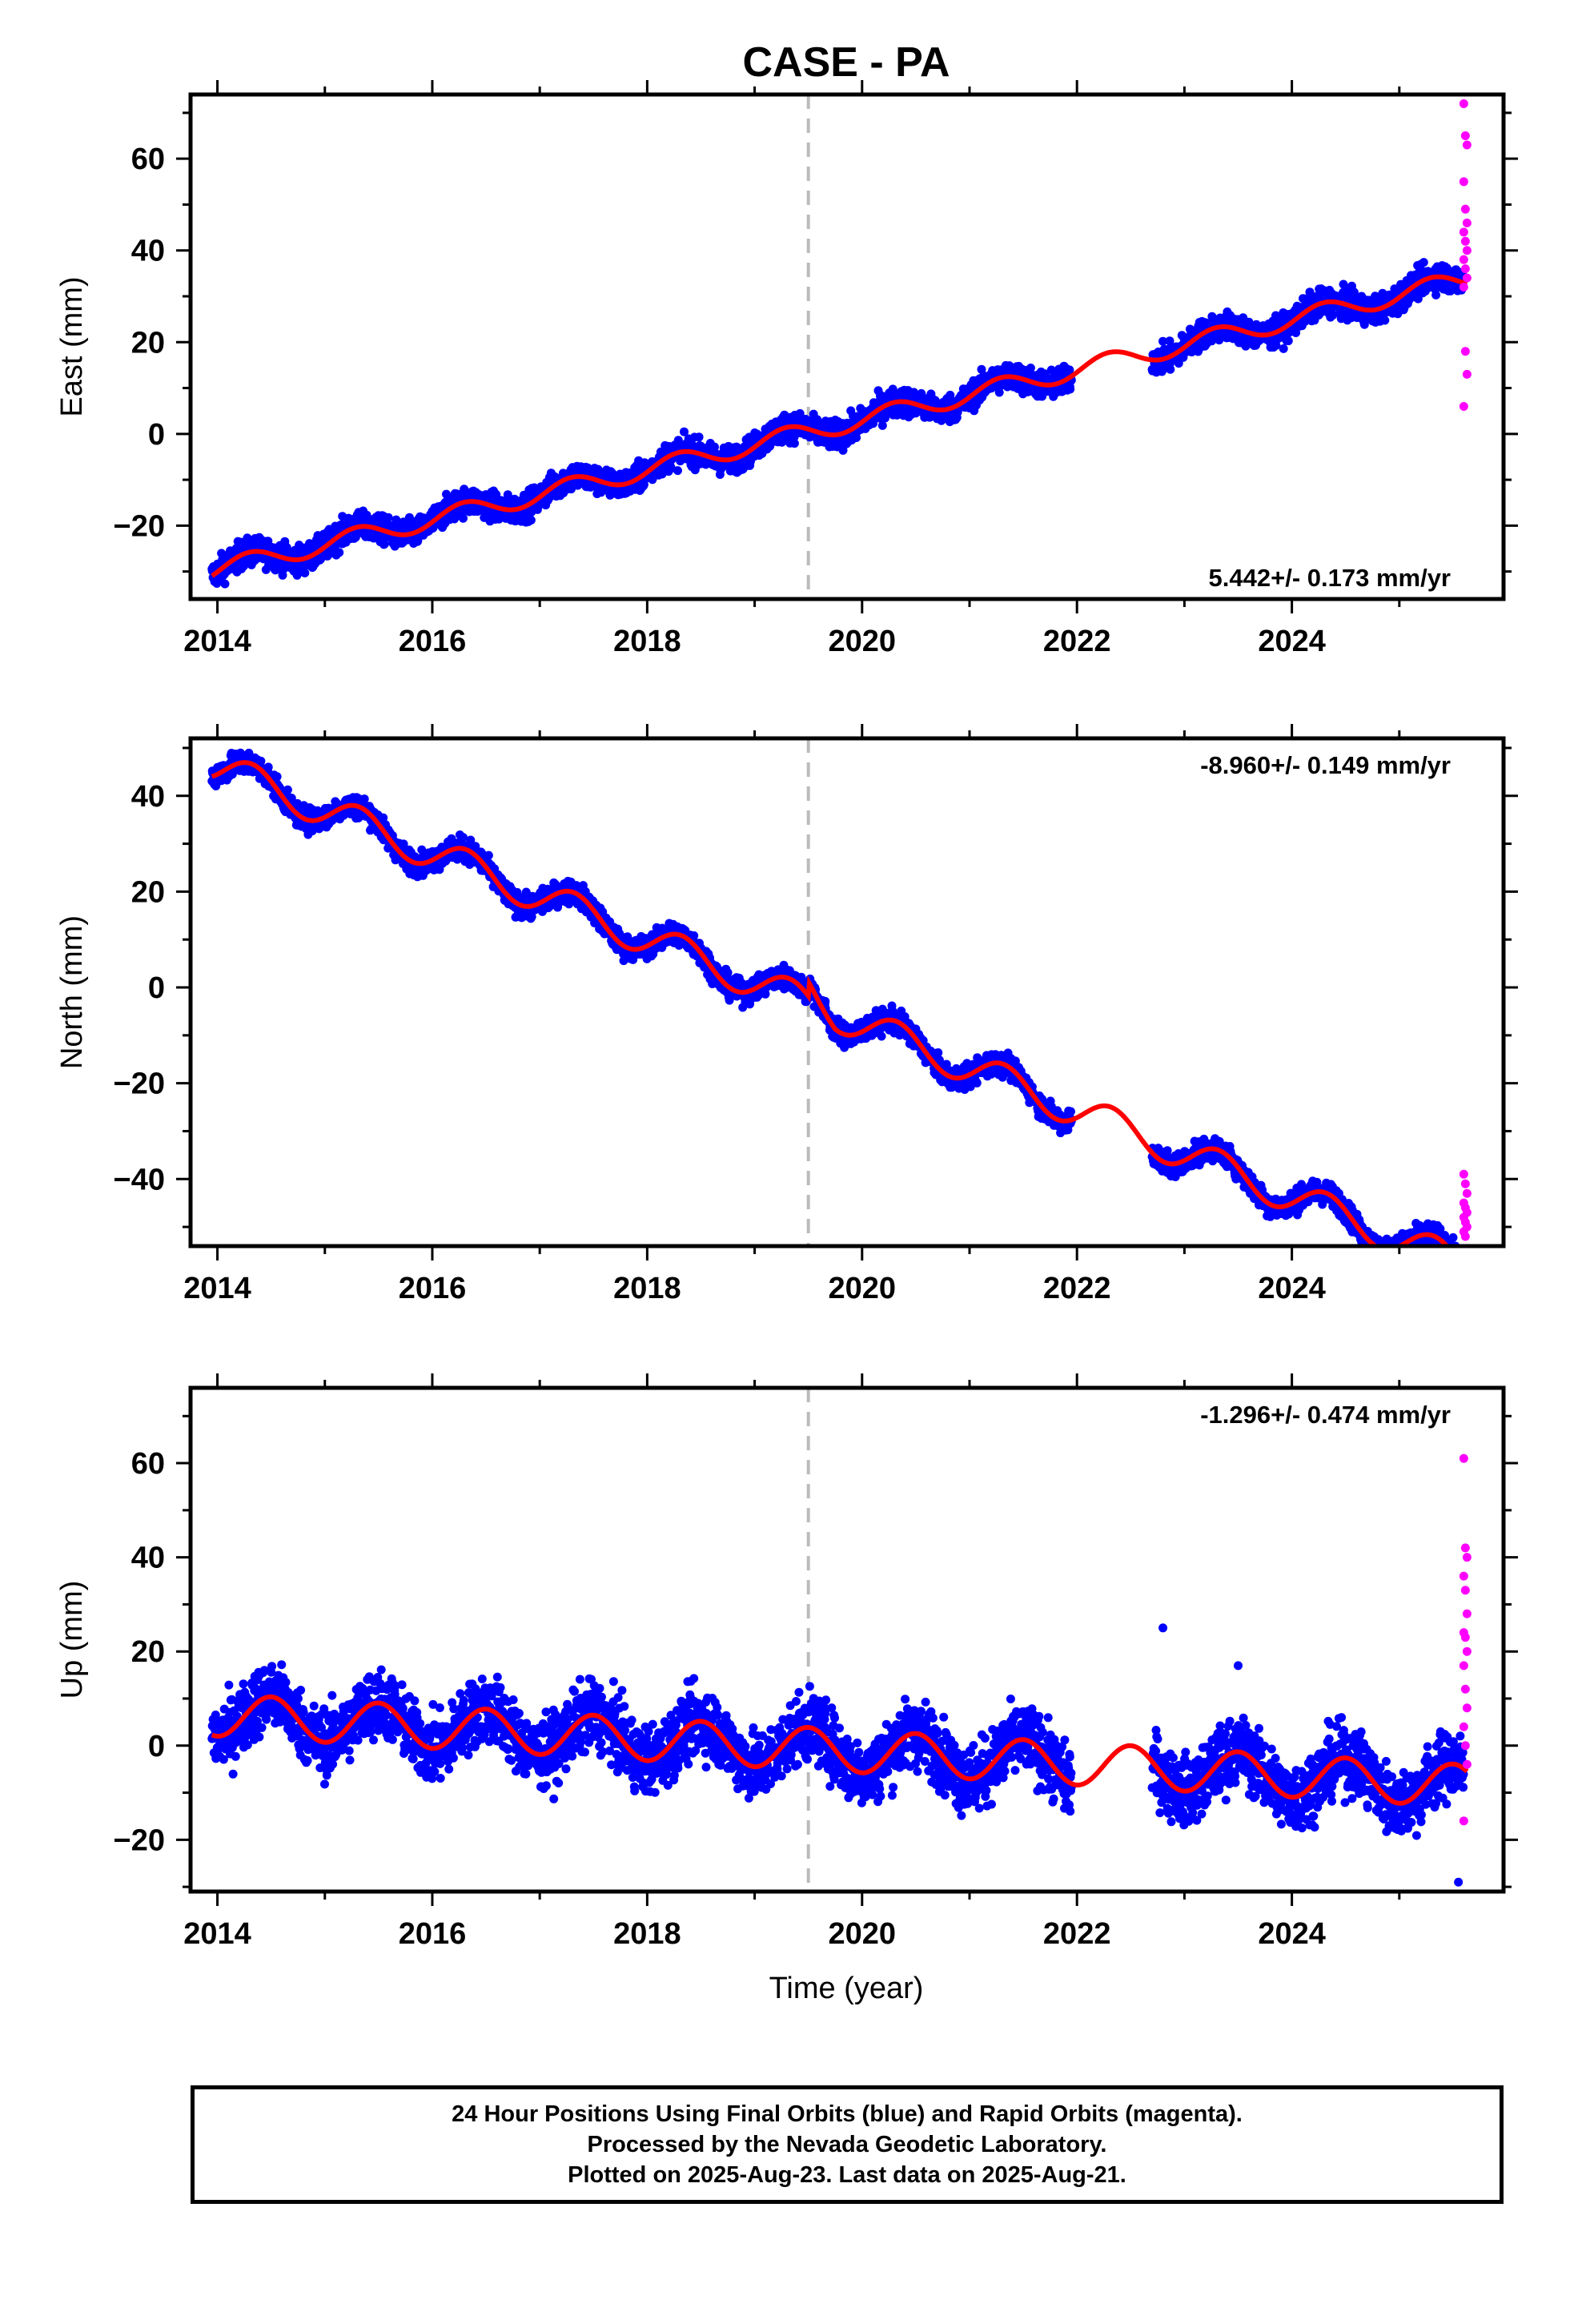 Image resolution: width=1582 pixels, height=2324 pixels. Describe the element at coordinates (72, 346) in the screenshot. I see `y-axis-label: East (mm)` at that location.